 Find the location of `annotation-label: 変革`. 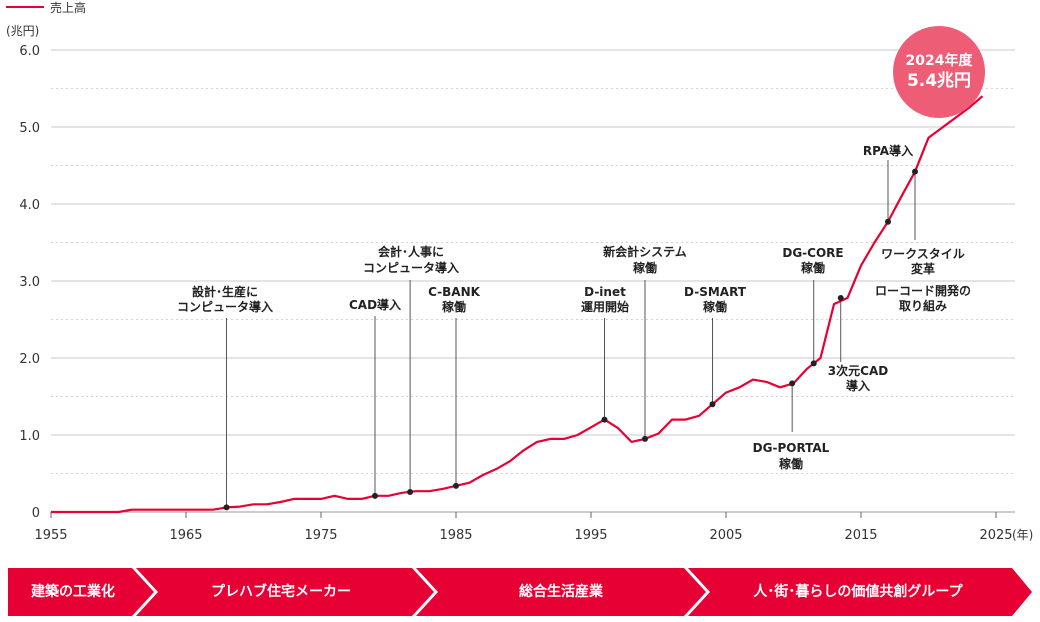

annotation-label: 変革 is located at coordinates (923, 268).